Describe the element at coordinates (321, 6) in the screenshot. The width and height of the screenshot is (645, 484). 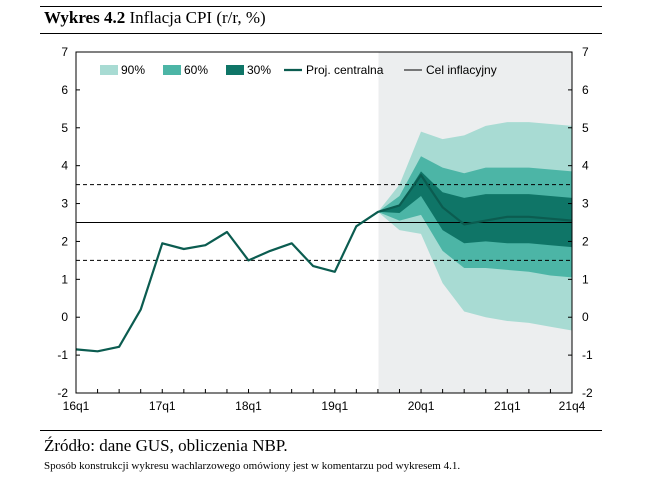
I see `top-rule` at that location.